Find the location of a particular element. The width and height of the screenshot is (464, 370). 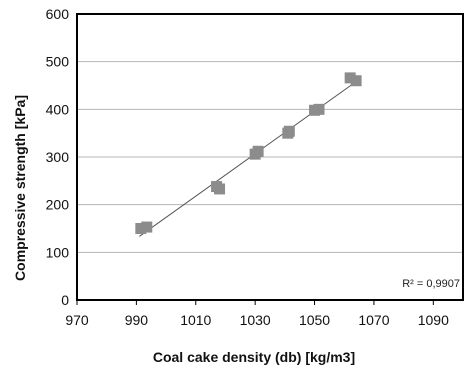

y-tick-0: 0 is located at coordinates (65, 300).